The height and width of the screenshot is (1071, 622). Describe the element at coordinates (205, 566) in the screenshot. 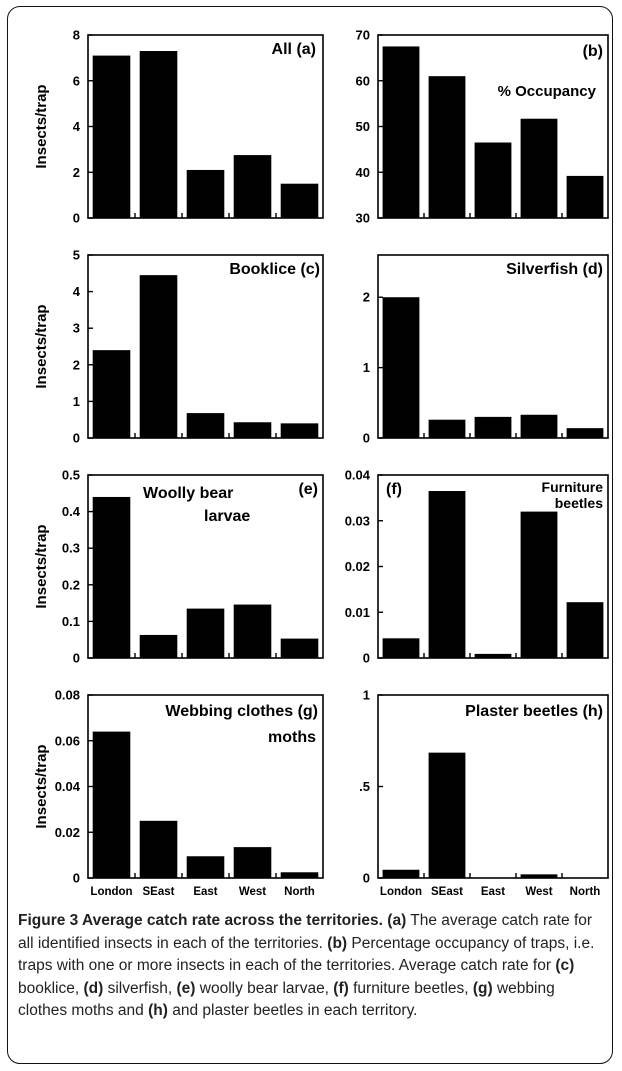

I see `panel-frame-e` at that location.